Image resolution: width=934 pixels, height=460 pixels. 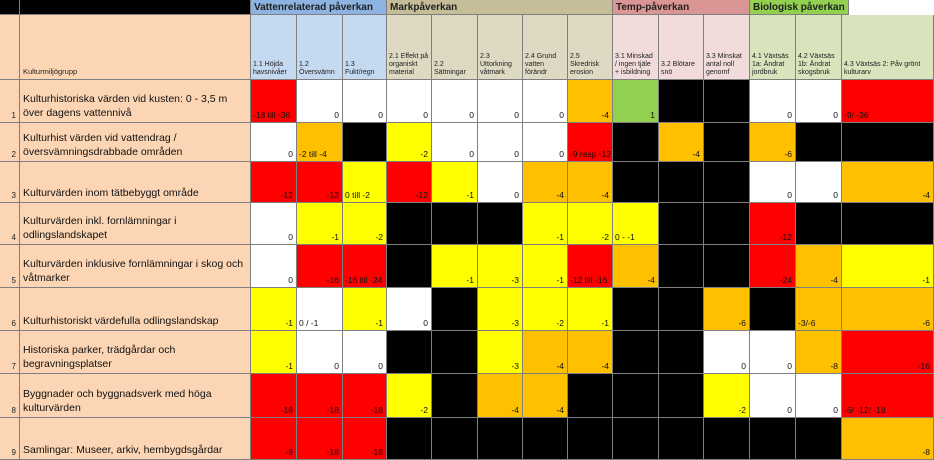 I want to click on impact-cell: -18 till -36, so click(x=274, y=101).